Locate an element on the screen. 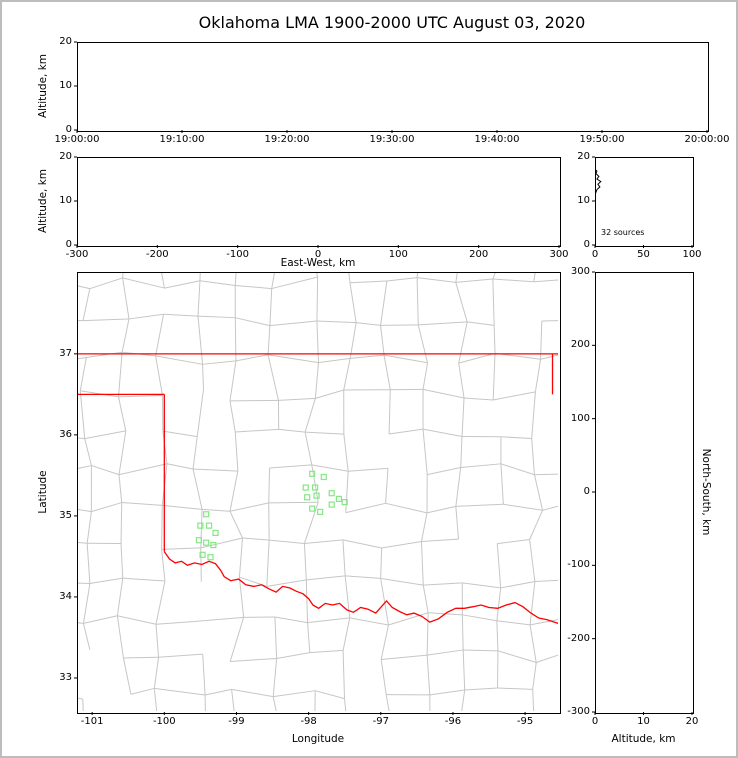  x-tick-label: -96 is located at coordinates (453, 721).